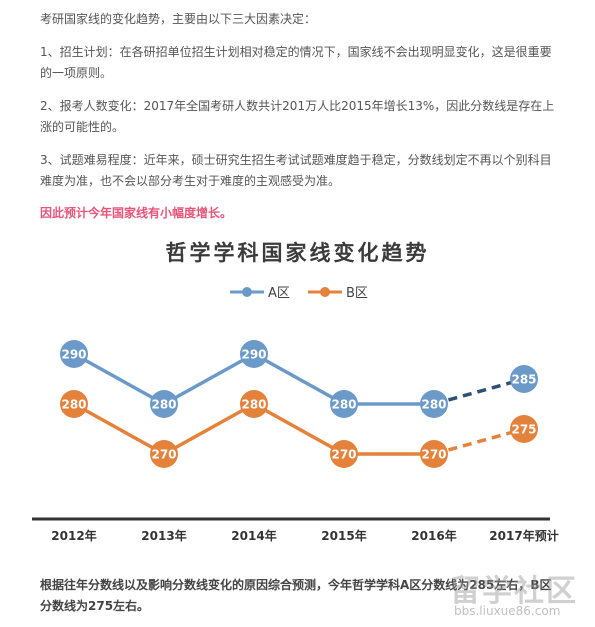 This screenshot has width=595, height=627. What do you see at coordinates (247, 292) in the screenshot?
I see `legend-marker-a` at bounding box center [247, 292].